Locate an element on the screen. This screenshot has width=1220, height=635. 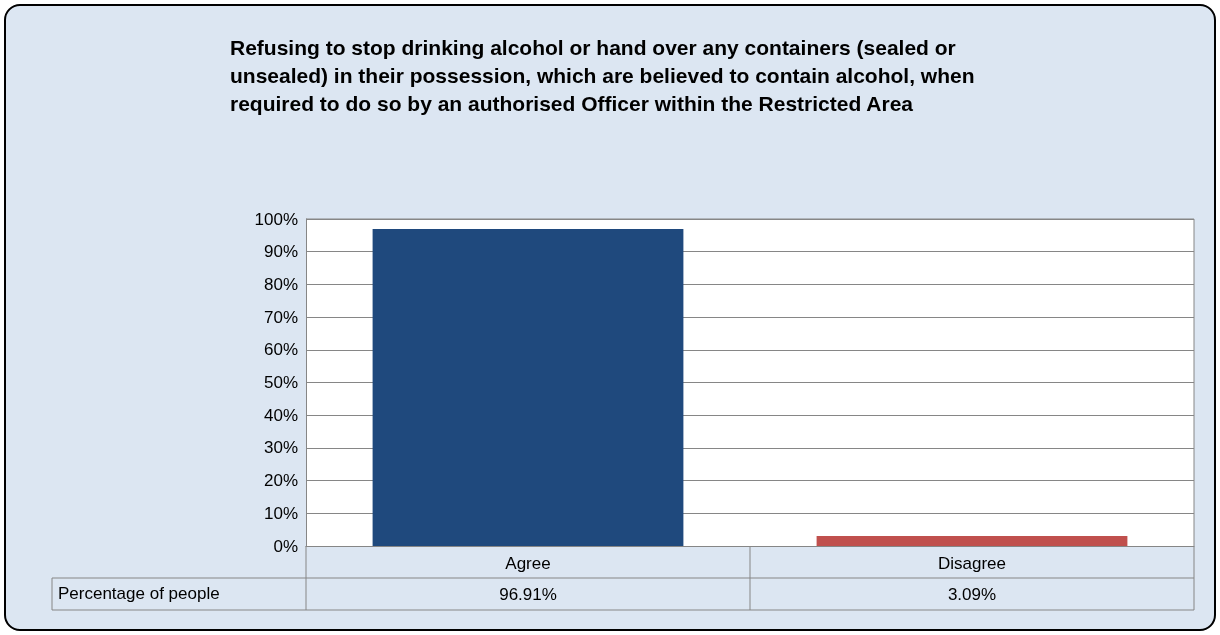
y-tick-label: 20% is located at coordinates (280, 481).